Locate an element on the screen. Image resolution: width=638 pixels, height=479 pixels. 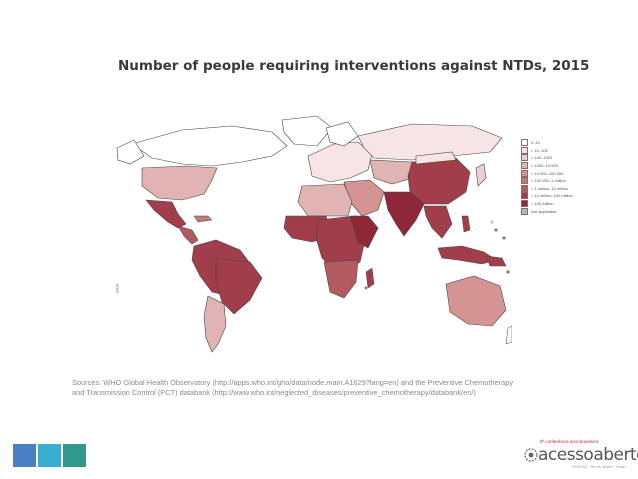
region-new-zealand is located at coordinates (508, 335).